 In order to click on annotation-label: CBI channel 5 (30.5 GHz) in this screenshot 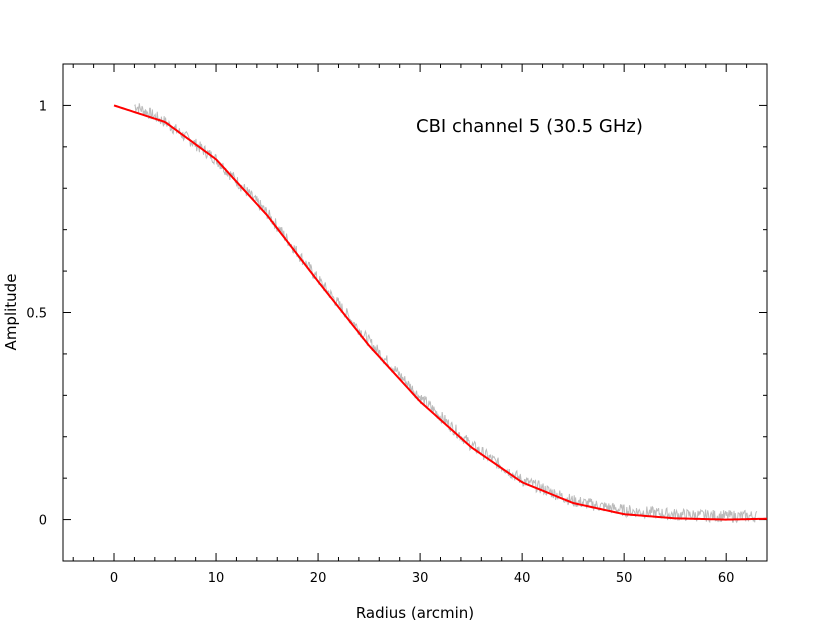, I will do `click(529, 126)`.